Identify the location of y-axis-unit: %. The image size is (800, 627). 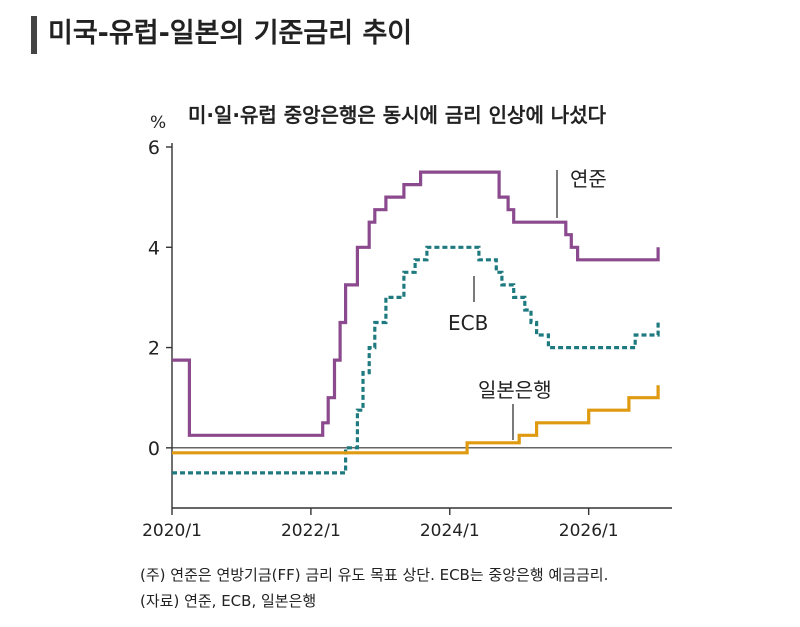
(158, 123).